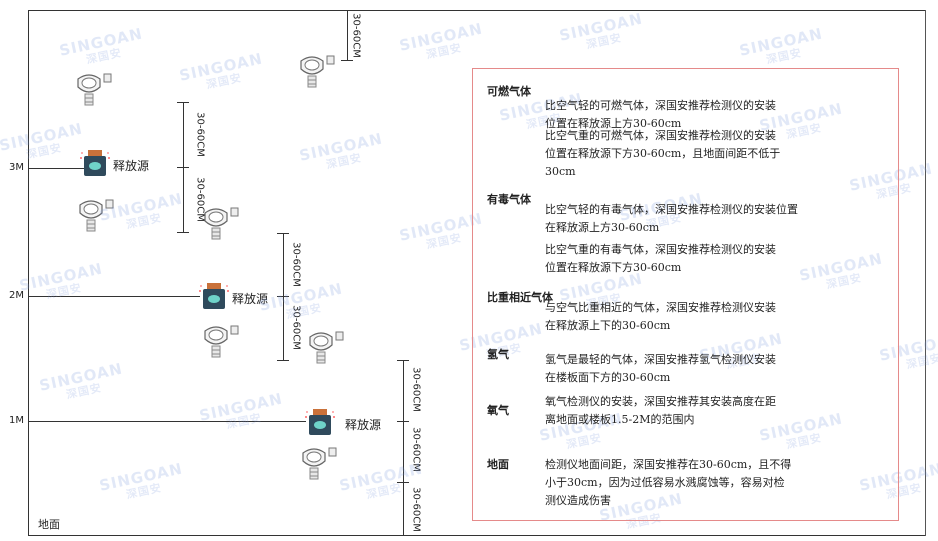 The height and width of the screenshot is (541, 938). What do you see at coordinates (509, 91) in the screenshot?
I see `section-heading: 可燃气体` at bounding box center [509, 91].